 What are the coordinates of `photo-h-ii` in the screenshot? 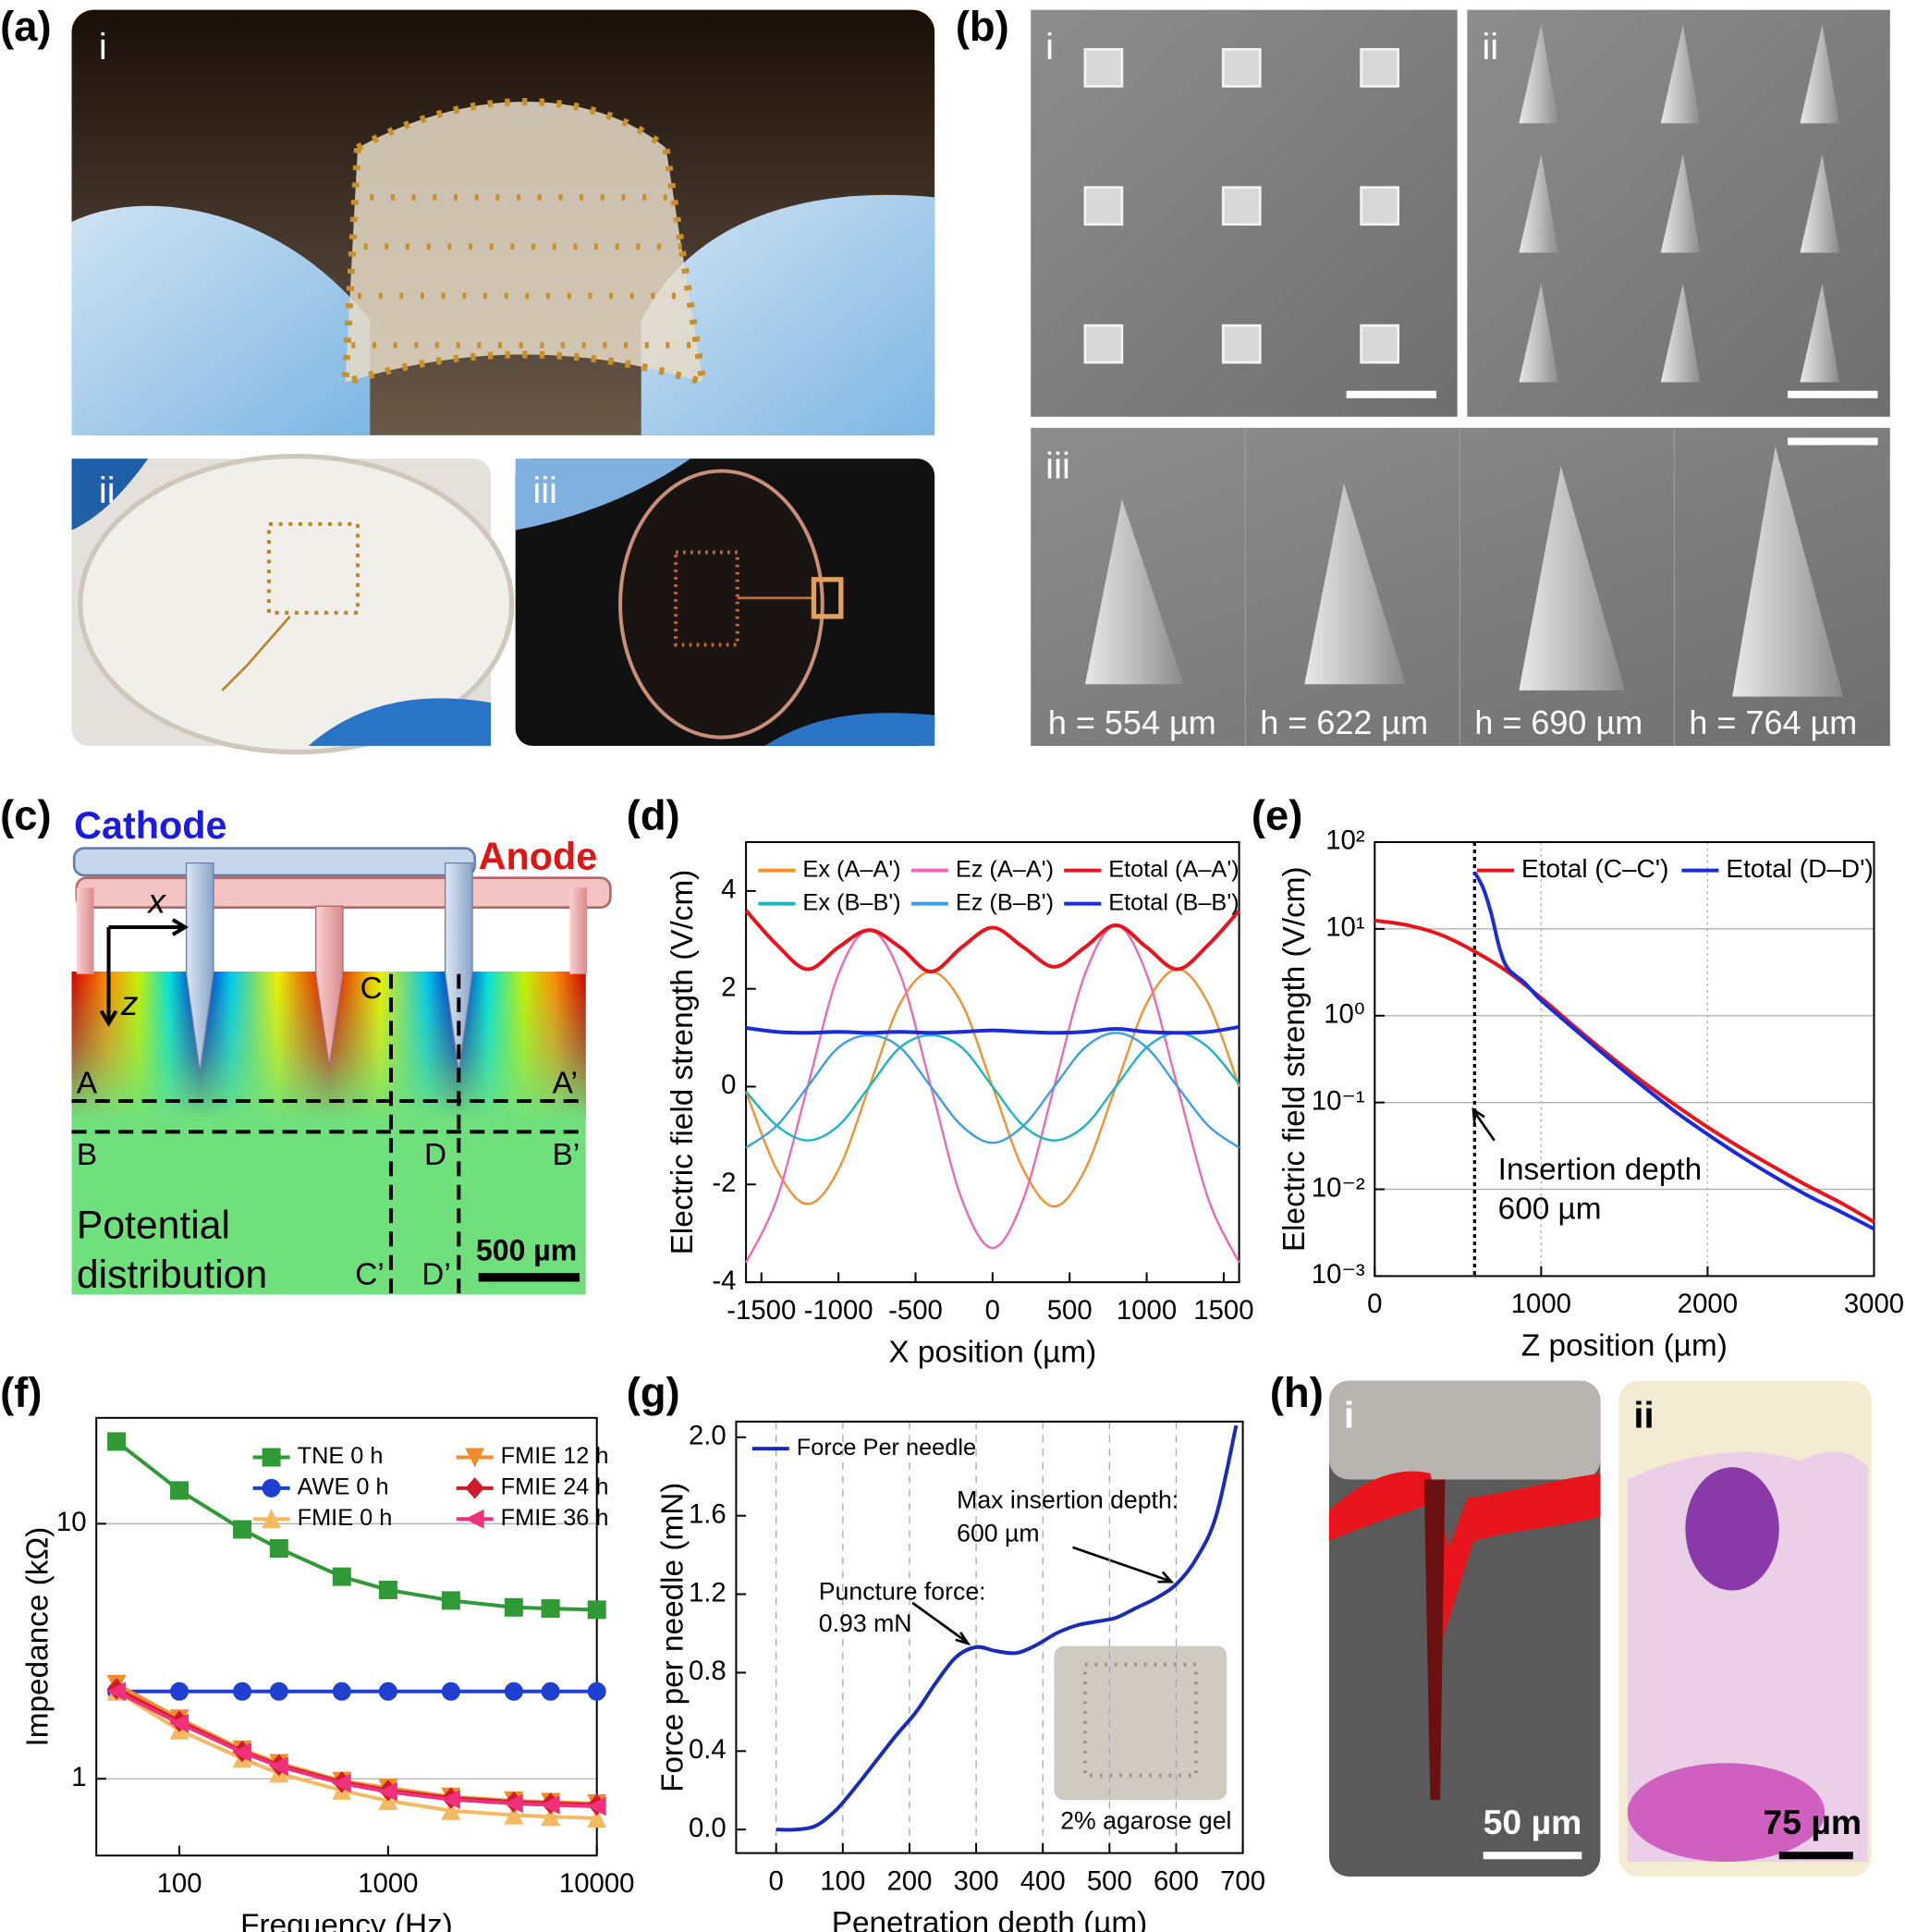 It's located at (1745, 1628).